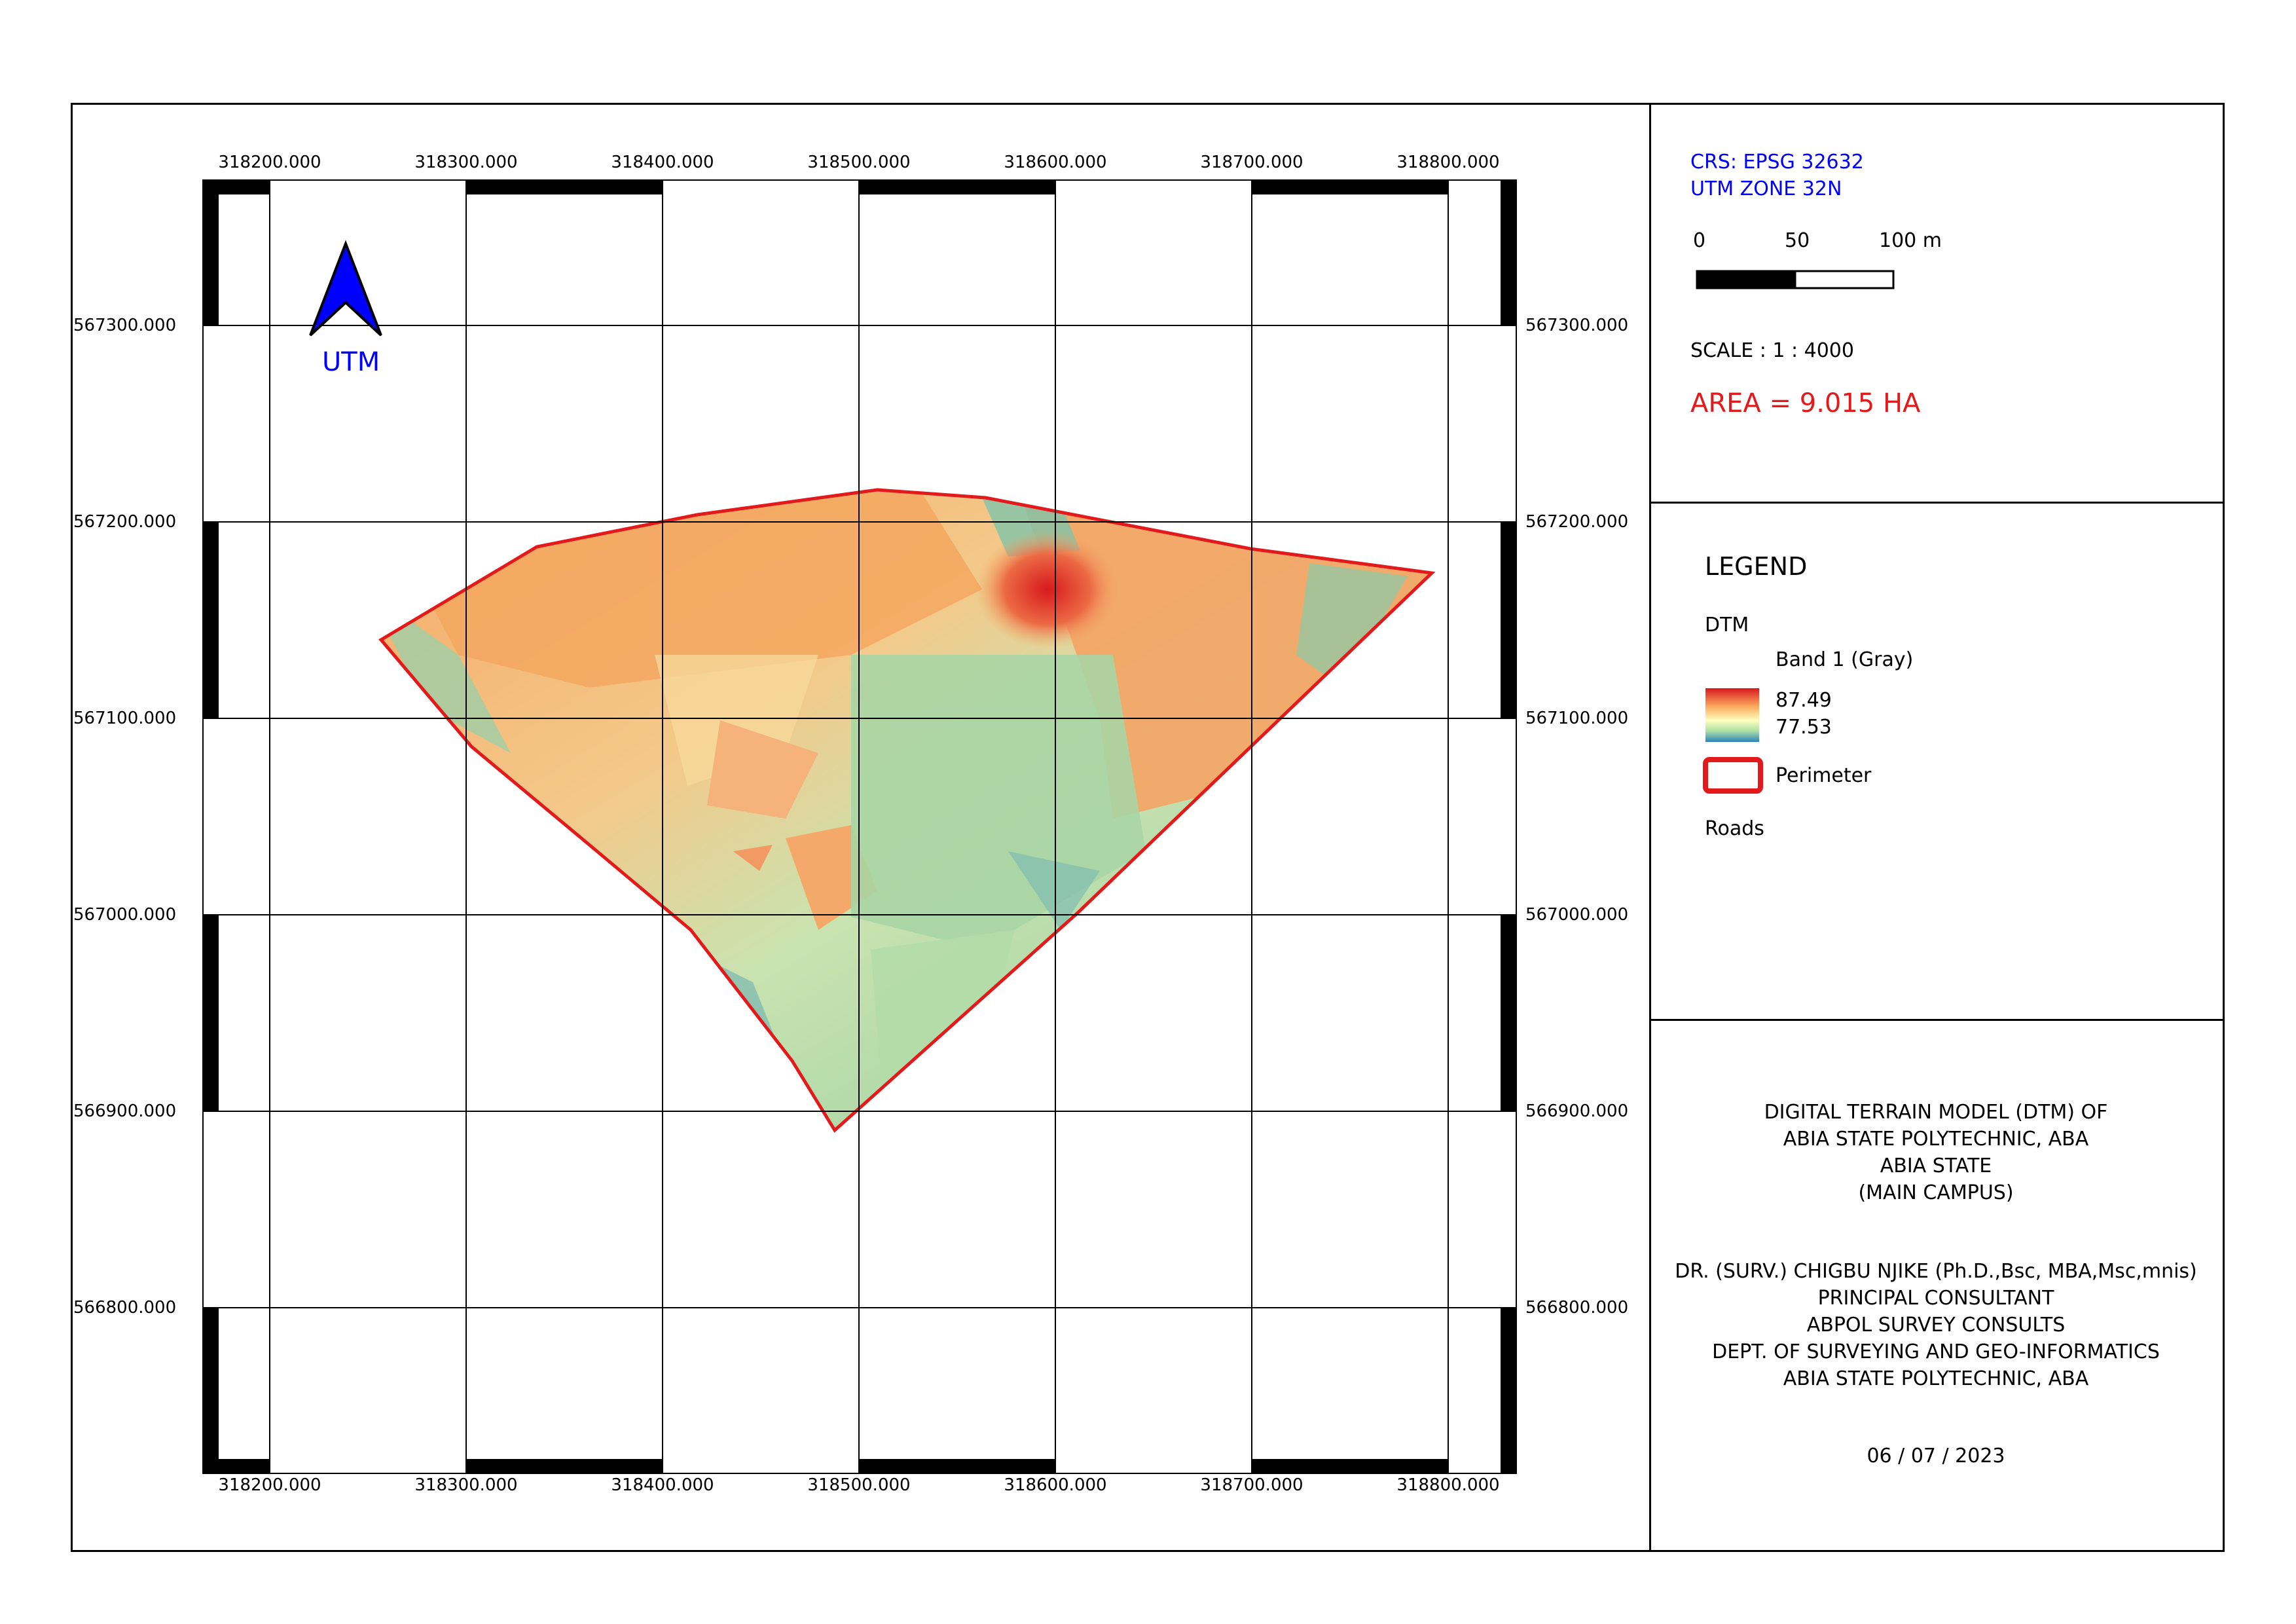  I want to click on author-line-2: PRINCIPAL CONSULTANT, so click(1935, 1298).